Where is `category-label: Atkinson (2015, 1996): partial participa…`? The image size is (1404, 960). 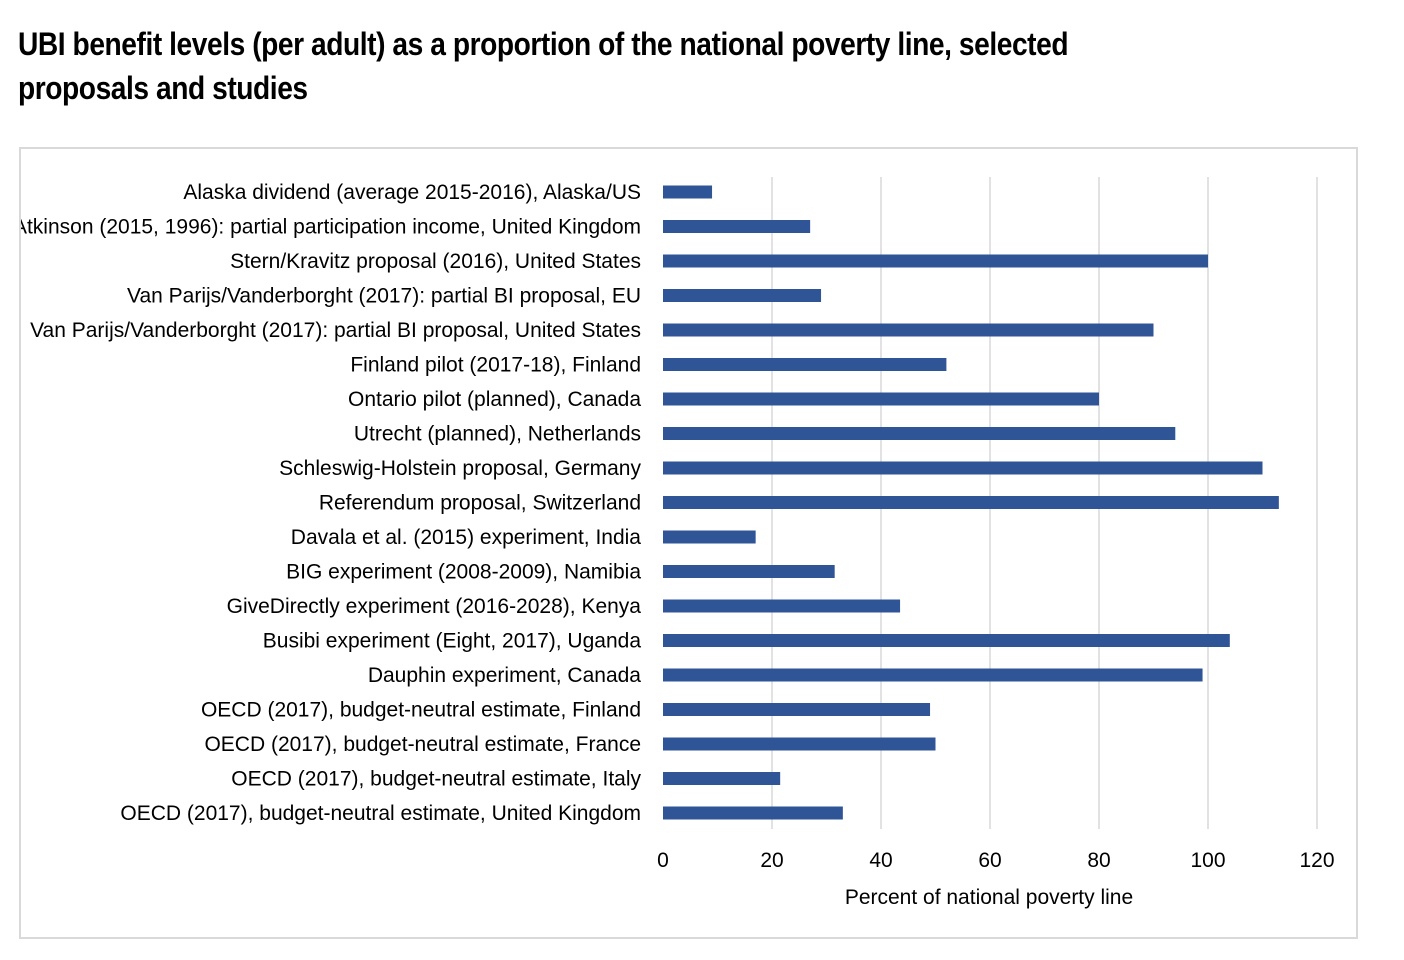
category-label: Atkinson (2015, 1996): partial participa… is located at coordinates (331, 227).